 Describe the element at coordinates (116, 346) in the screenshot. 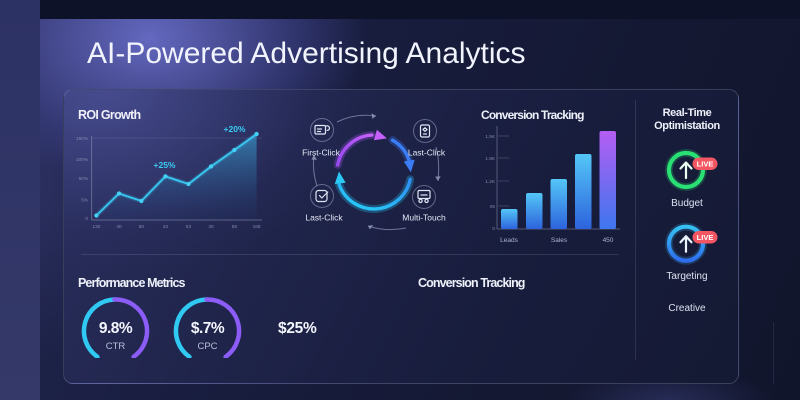

I see `svg-text: CTR` at that location.